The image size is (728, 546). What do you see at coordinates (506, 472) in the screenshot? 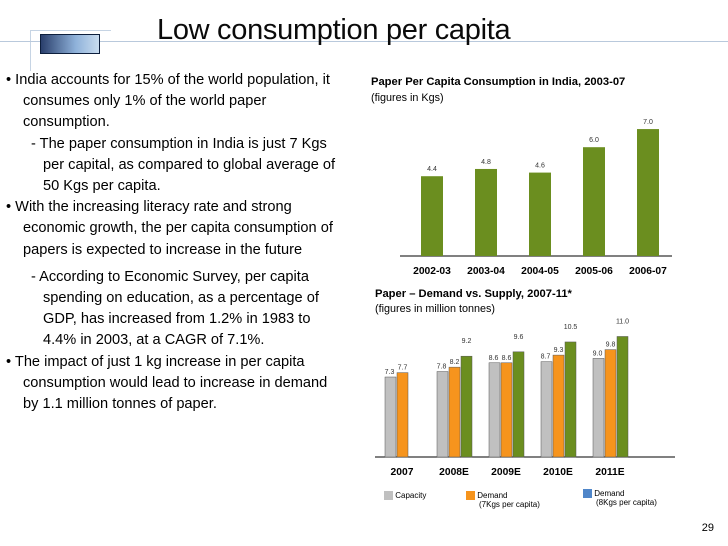
I see `chart2-tick-label: 2009E` at bounding box center [506, 472].